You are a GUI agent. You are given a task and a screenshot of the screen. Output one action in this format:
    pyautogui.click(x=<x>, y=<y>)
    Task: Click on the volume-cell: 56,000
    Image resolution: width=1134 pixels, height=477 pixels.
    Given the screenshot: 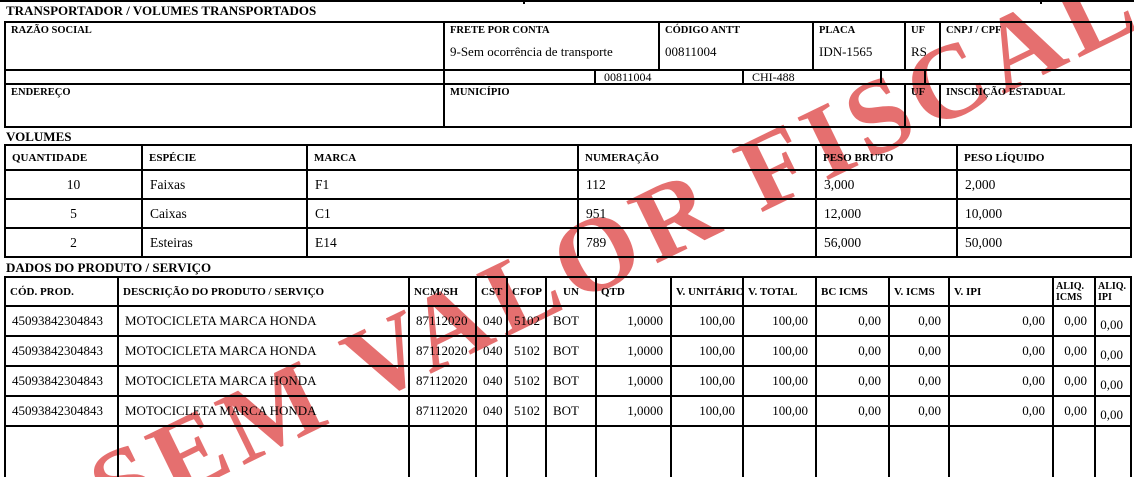 What is the action you would take?
    pyautogui.click(x=886, y=242)
    